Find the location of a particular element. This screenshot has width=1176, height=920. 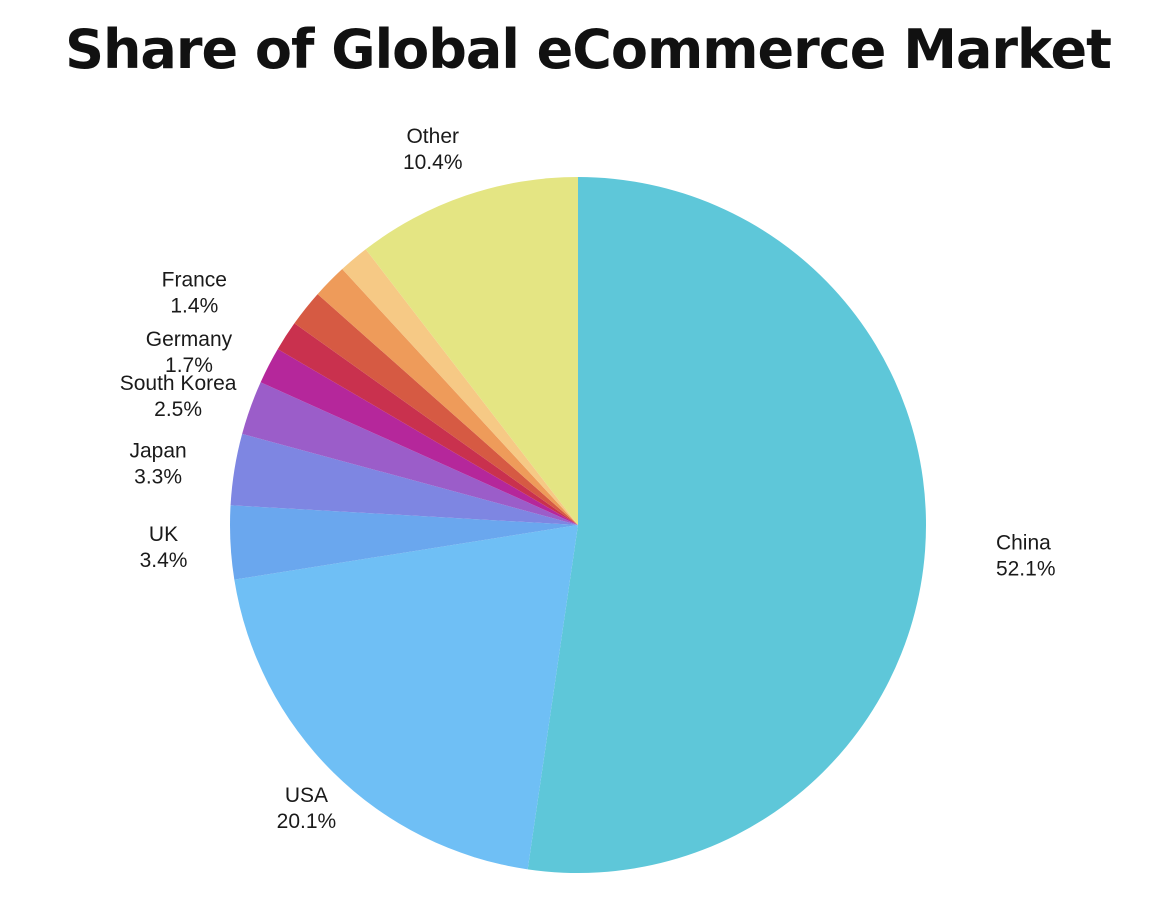

slice-label-other: Other is located at coordinates (432, 136).